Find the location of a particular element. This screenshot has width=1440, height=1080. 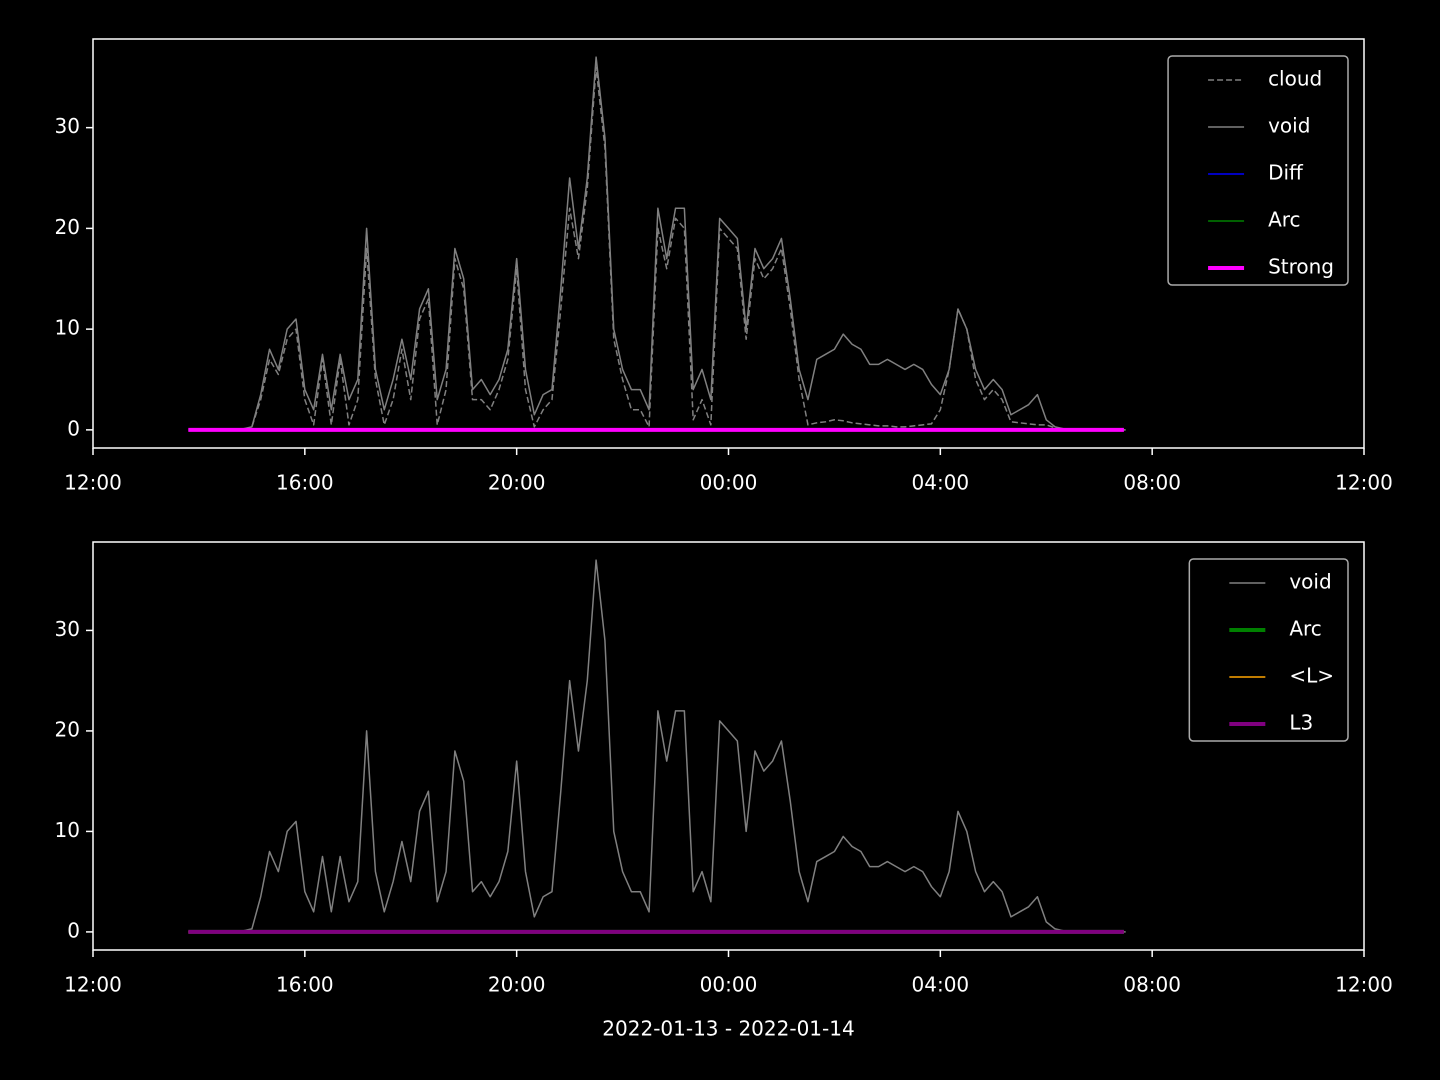

legend: void Arc <L> L3 is located at coordinates (1268, 650).